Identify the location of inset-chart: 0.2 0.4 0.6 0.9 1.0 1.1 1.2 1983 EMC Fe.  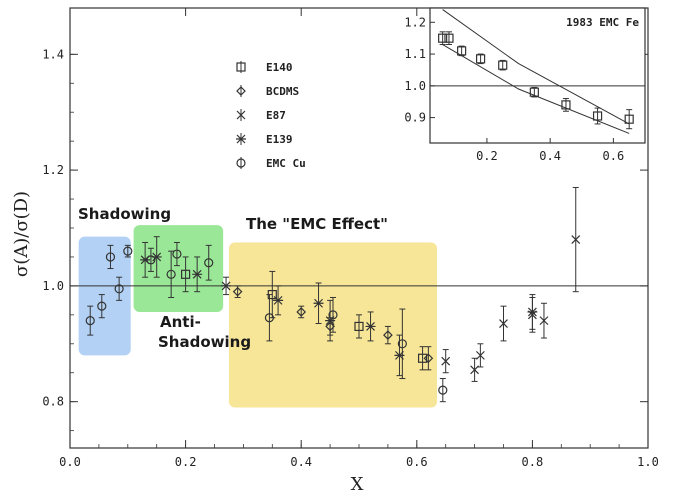
(525, 85).